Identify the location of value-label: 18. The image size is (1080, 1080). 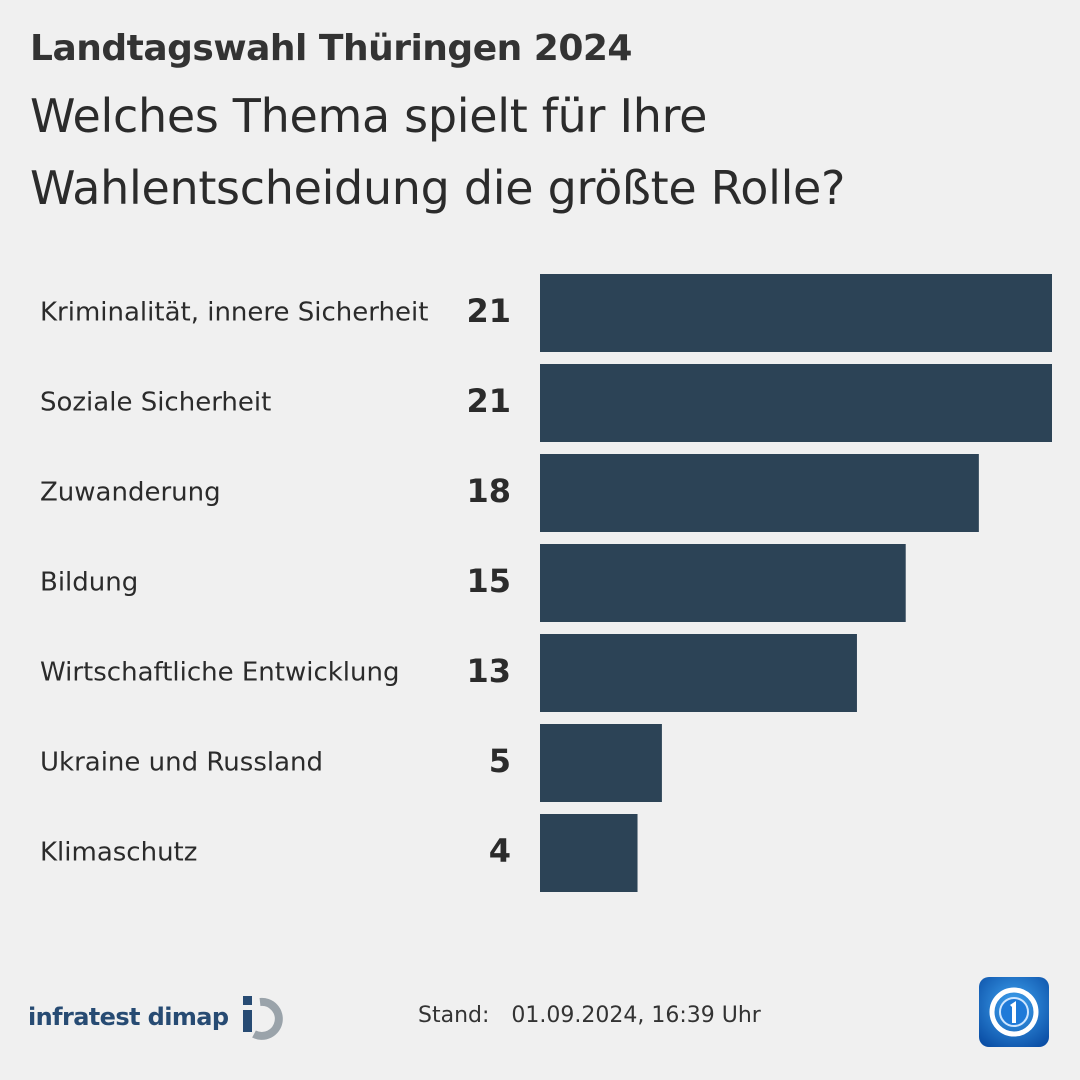
(488, 491).